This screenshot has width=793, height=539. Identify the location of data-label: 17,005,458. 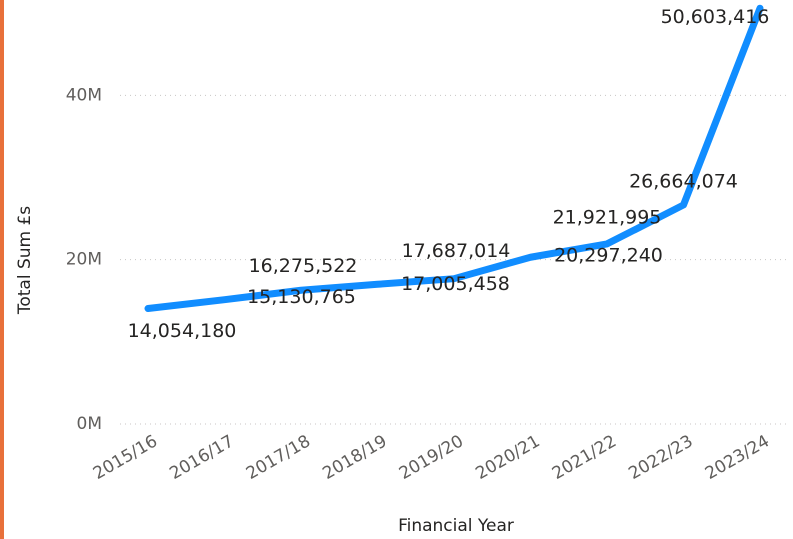
(455, 284).